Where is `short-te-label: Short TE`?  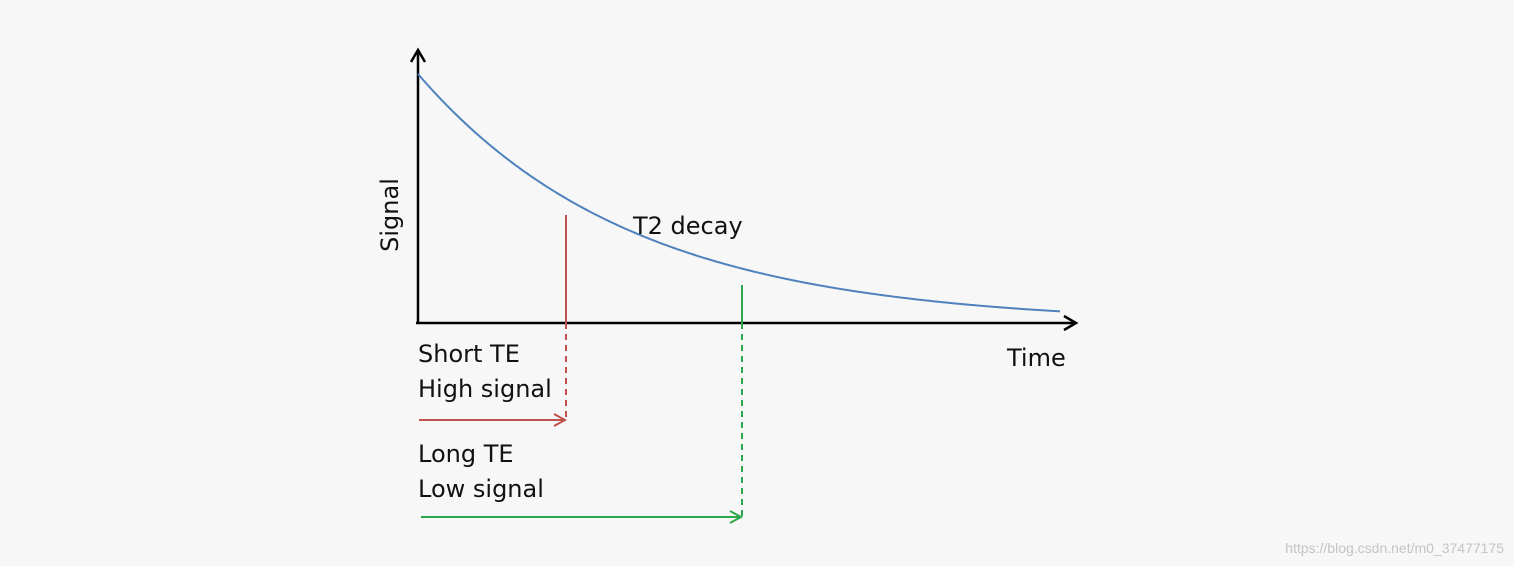
short-te-label: Short TE is located at coordinates (469, 354).